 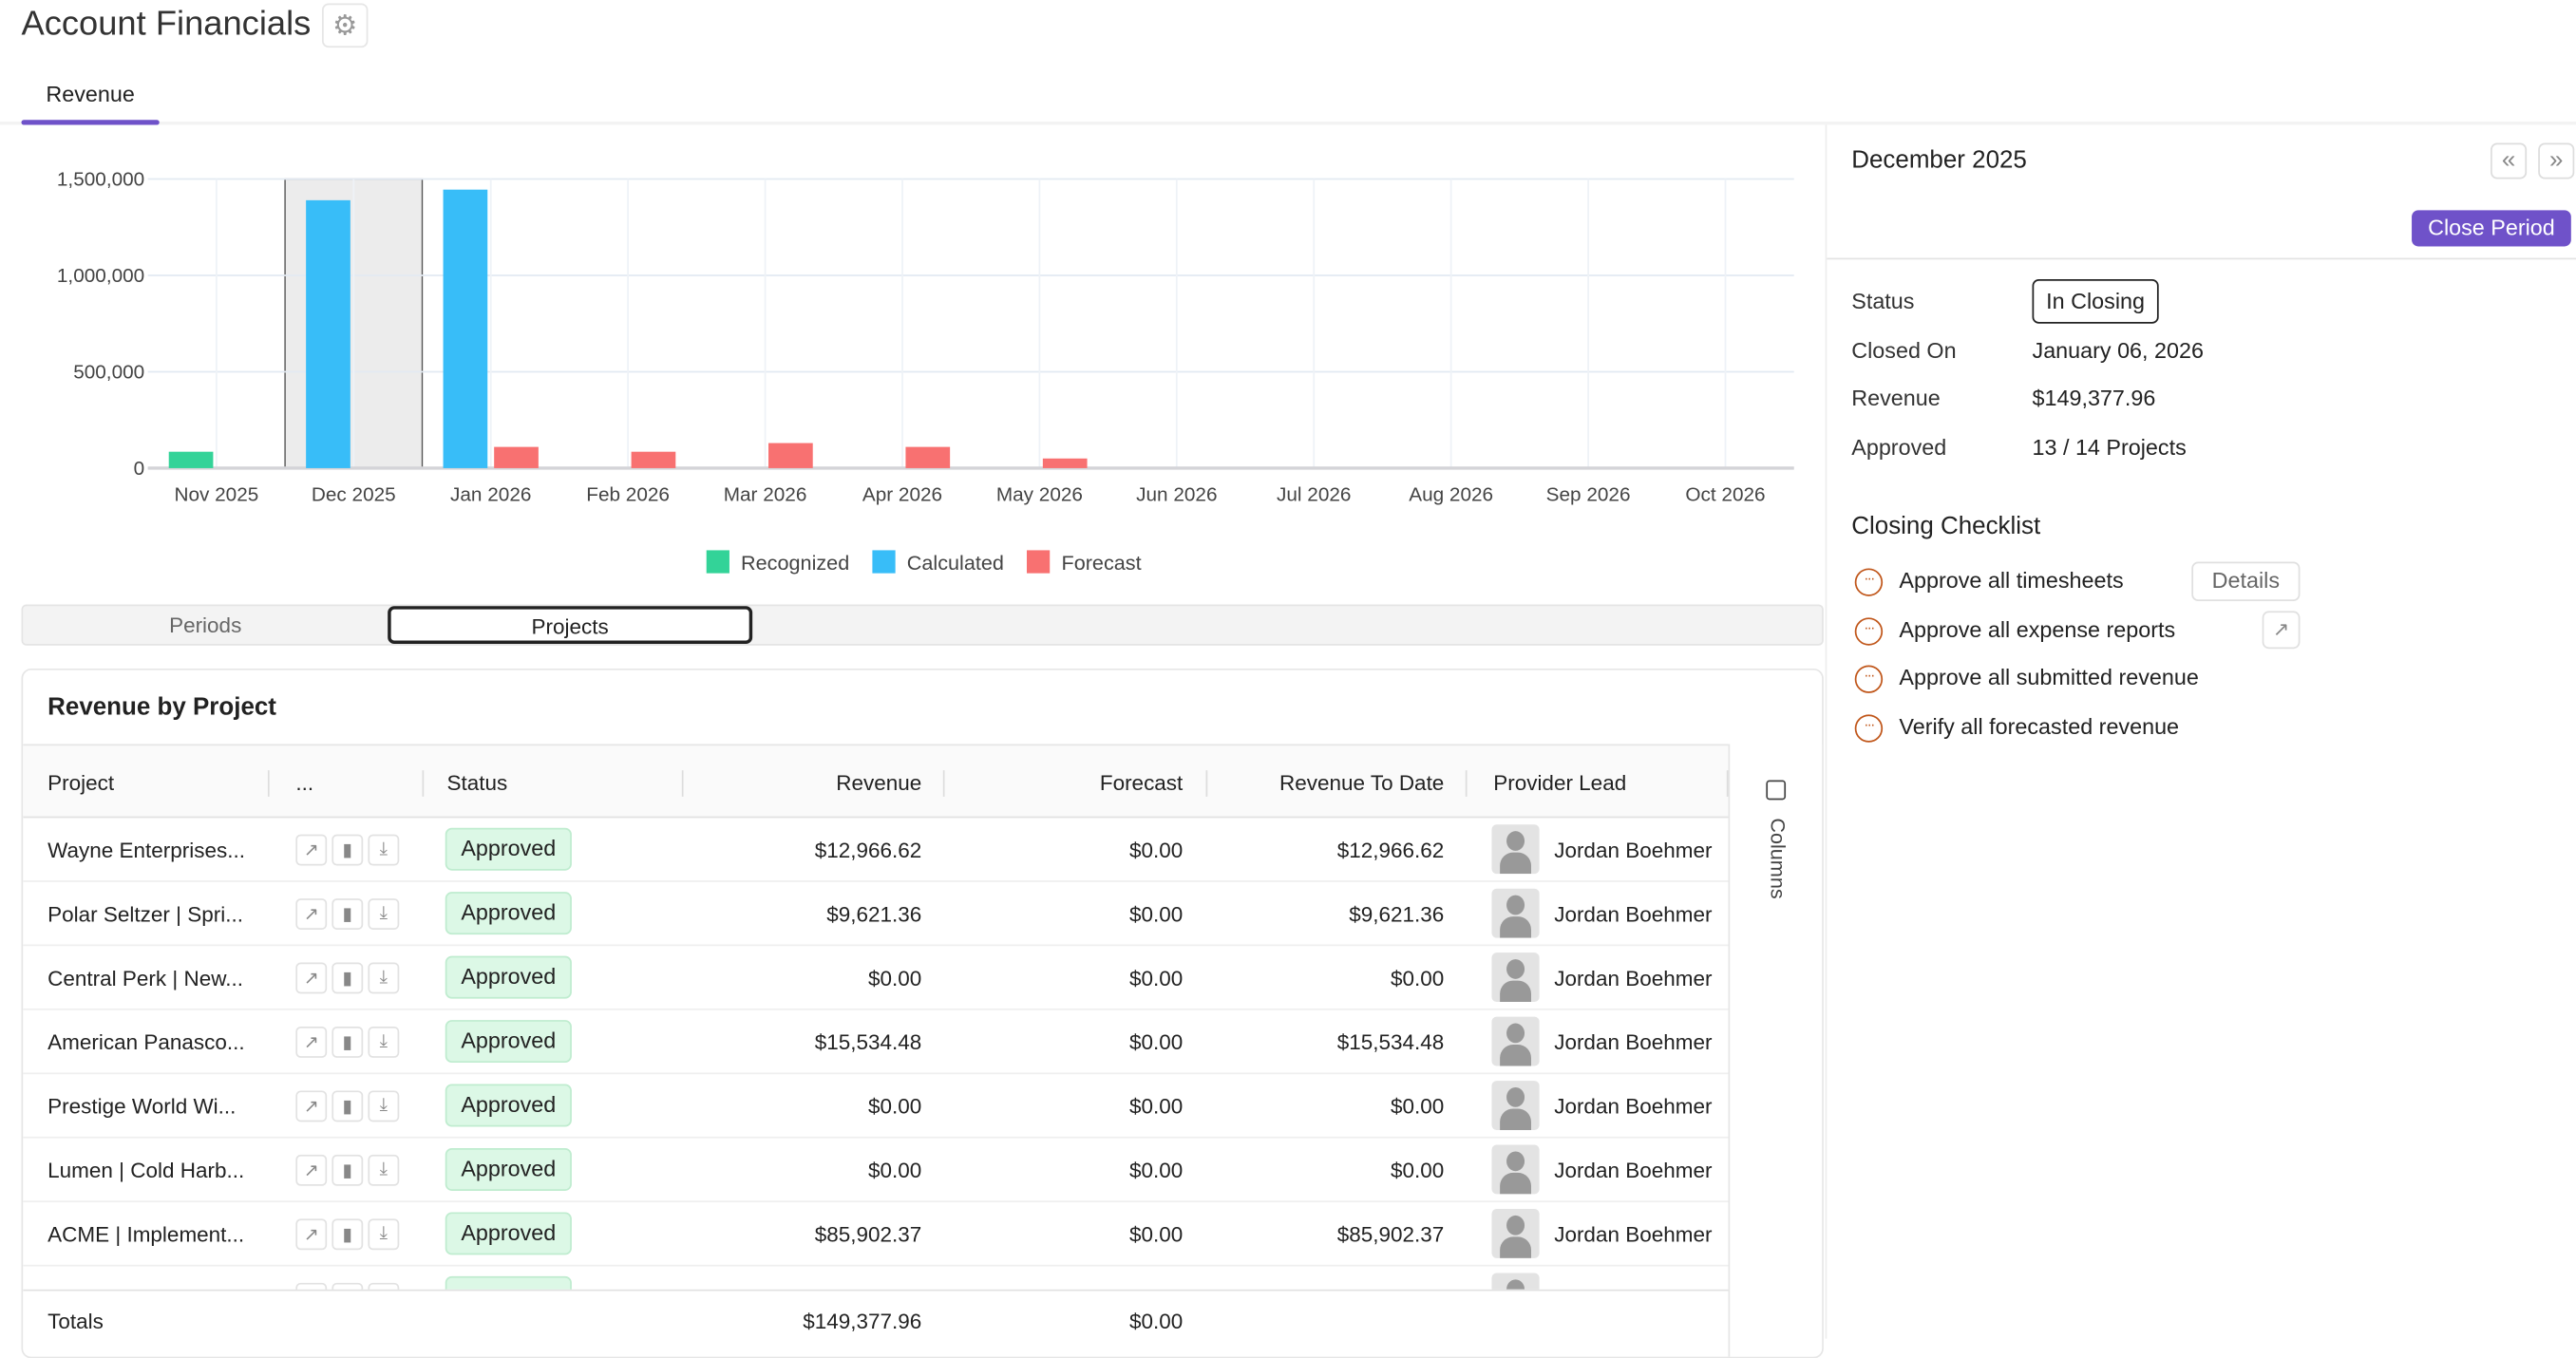 I want to click on revenue-to-date-cell: $12,966.62, so click(x=1390, y=850).